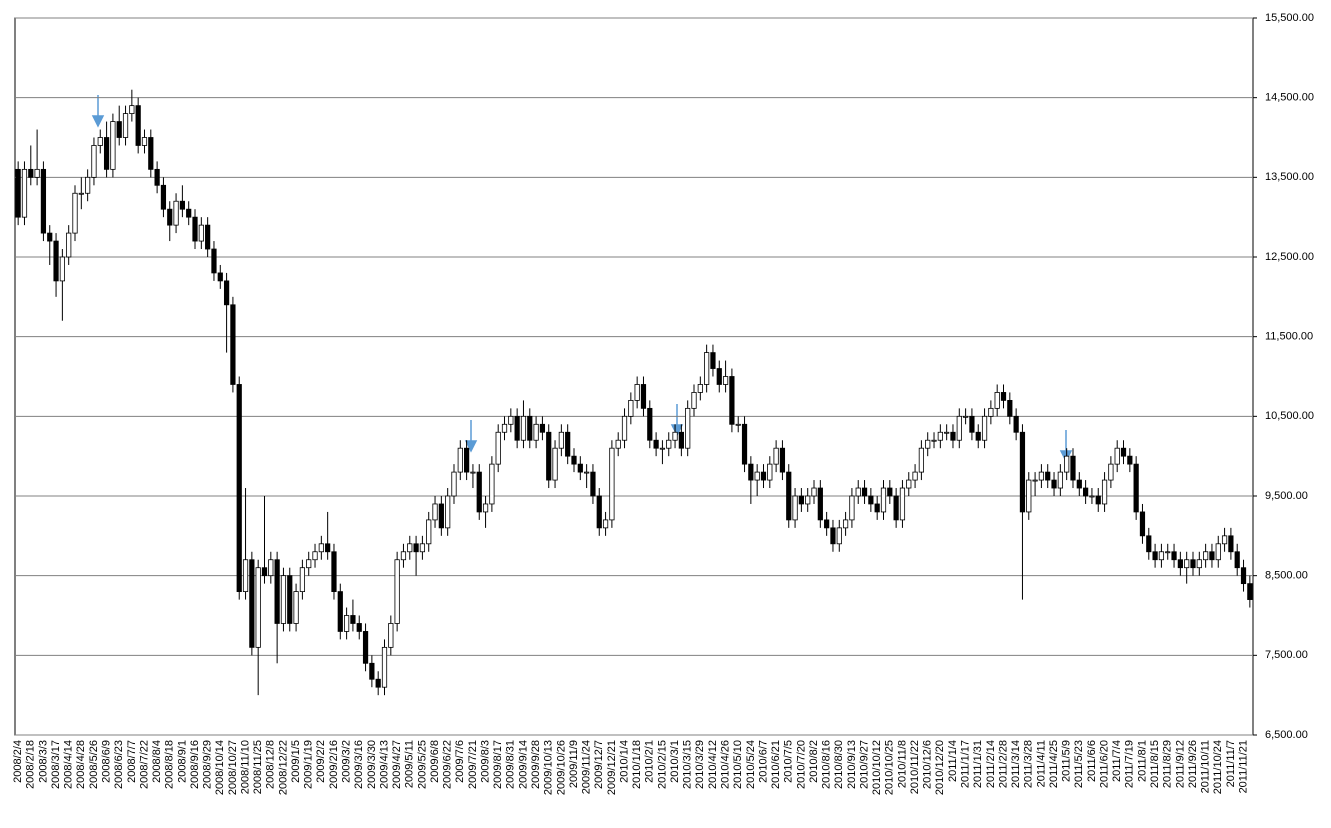 The width and height of the screenshot is (1331, 828). Describe the element at coordinates (852, 764) in the screenshot. I see `x-tick-label: 2010/9/13` at that location.